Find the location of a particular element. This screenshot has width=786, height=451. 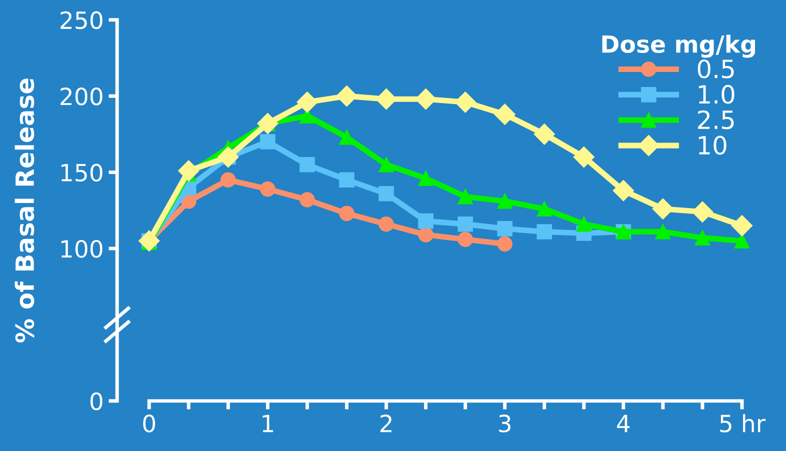

y-tick-label: 150 is located at coordinates (81, 173).